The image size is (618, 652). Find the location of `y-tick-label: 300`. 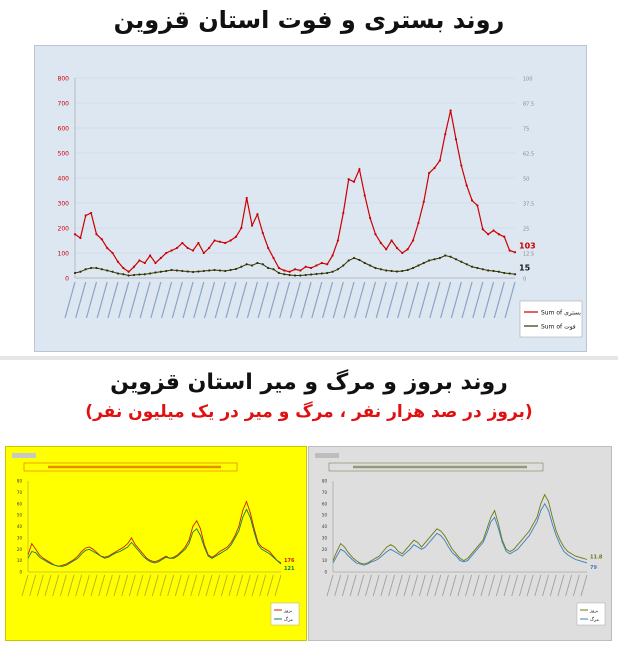

y-tick-label: 300 is located at coordinates (64, 204).